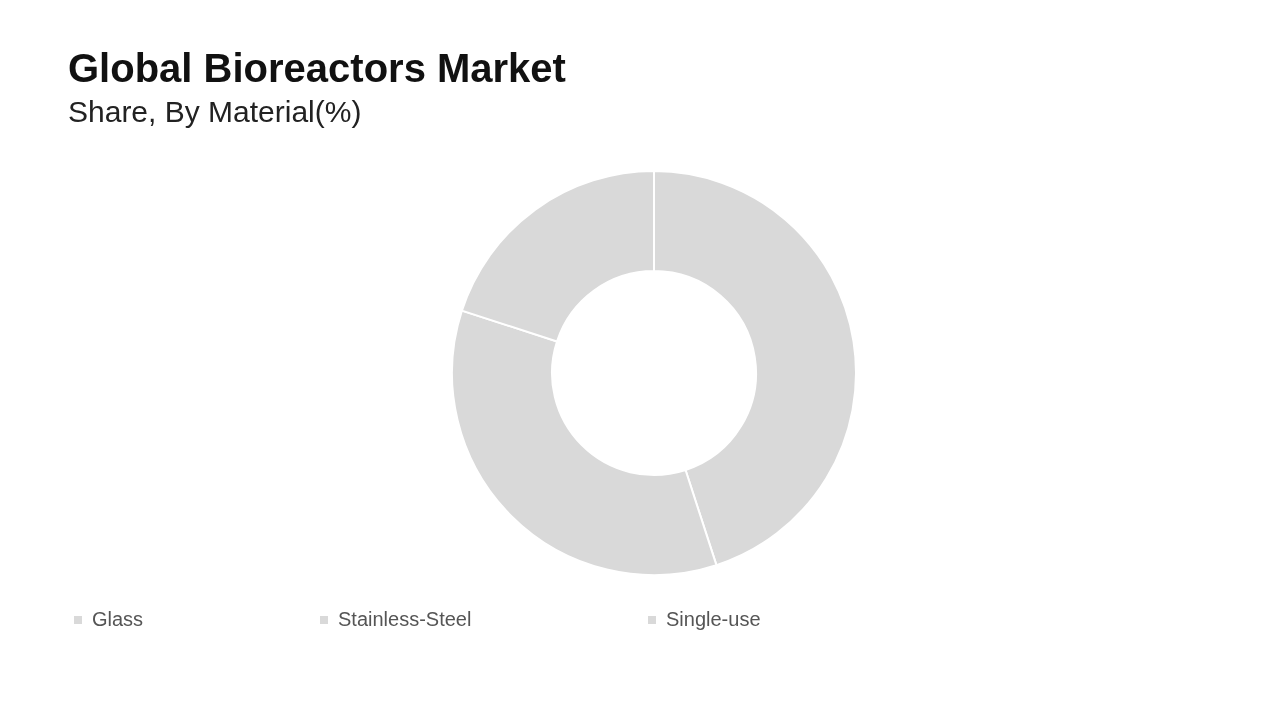  What do you see at coordinates (713, 619) in the screenshot?
I see `legend-label: Single-use` at bounding box center [713, 619].